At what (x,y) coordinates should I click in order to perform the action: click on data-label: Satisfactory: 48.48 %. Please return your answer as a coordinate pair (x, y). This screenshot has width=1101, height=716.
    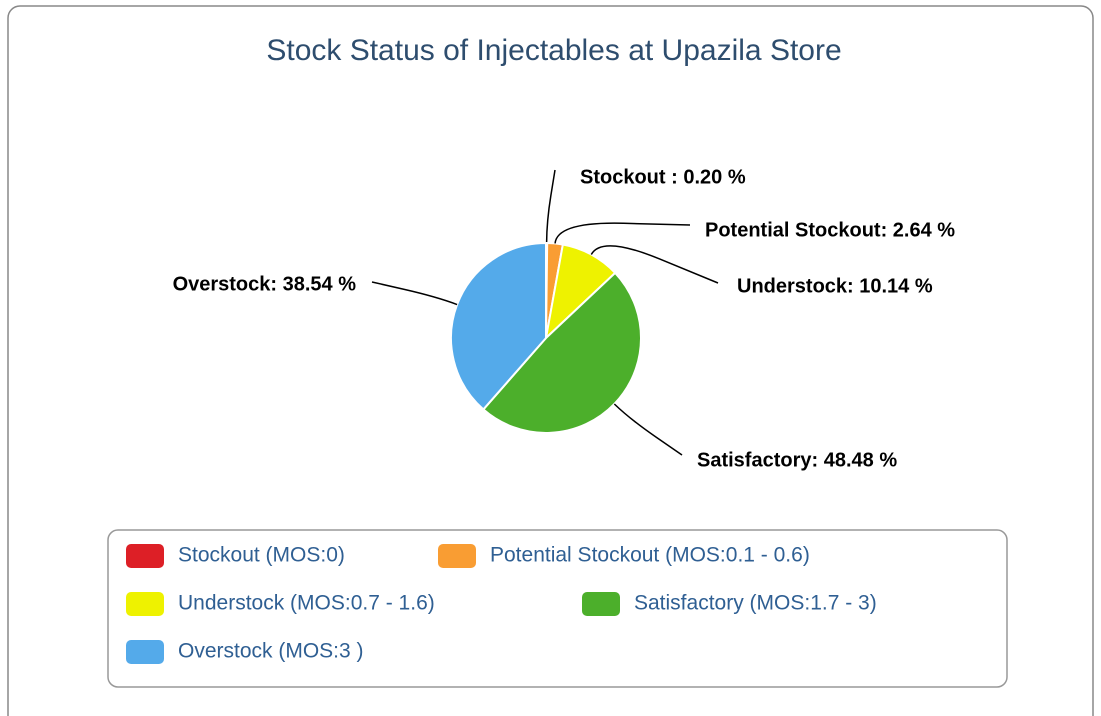
    Looking at the image, I should click on (797, 460).